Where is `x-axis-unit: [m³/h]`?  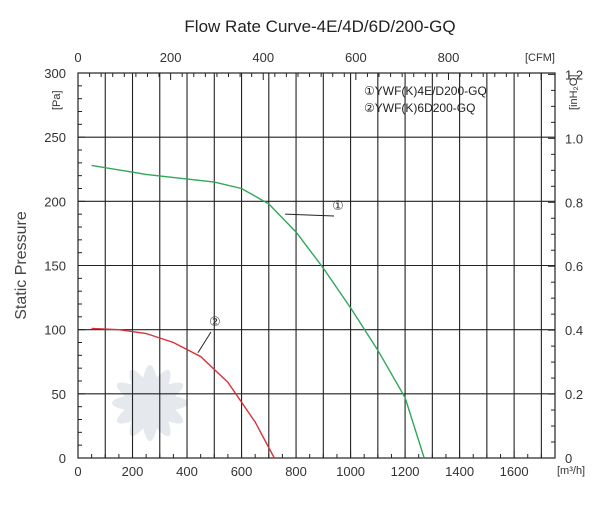
x-axis-unit: [m³/h] is located at coordinates (571, 471).